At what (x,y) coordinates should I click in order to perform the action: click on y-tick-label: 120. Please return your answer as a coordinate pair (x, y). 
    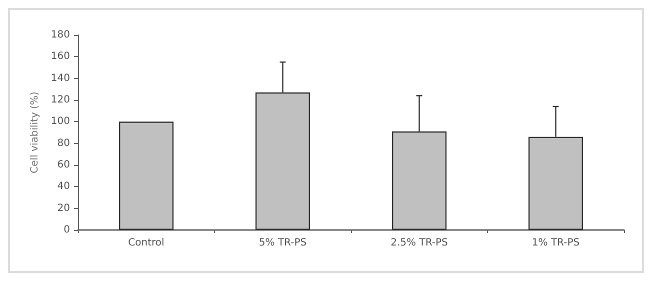
    Looking at the image, I should click on (60, 100).